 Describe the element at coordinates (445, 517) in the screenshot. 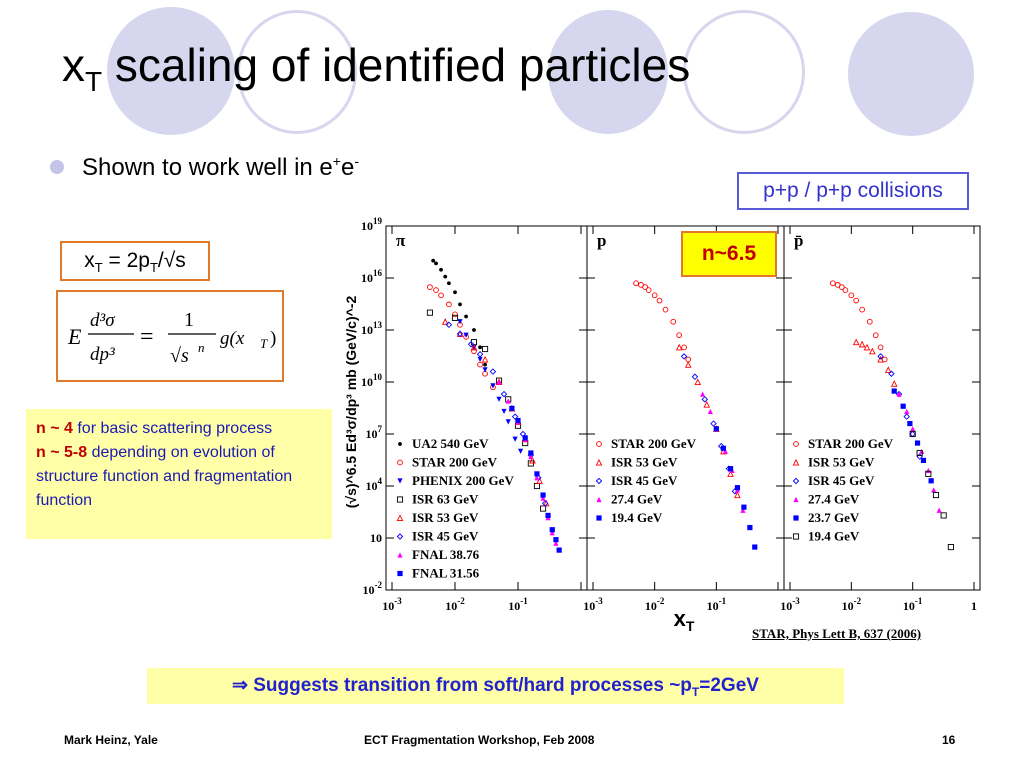

I see `legend-label: ISR 53 GeV` at that location.